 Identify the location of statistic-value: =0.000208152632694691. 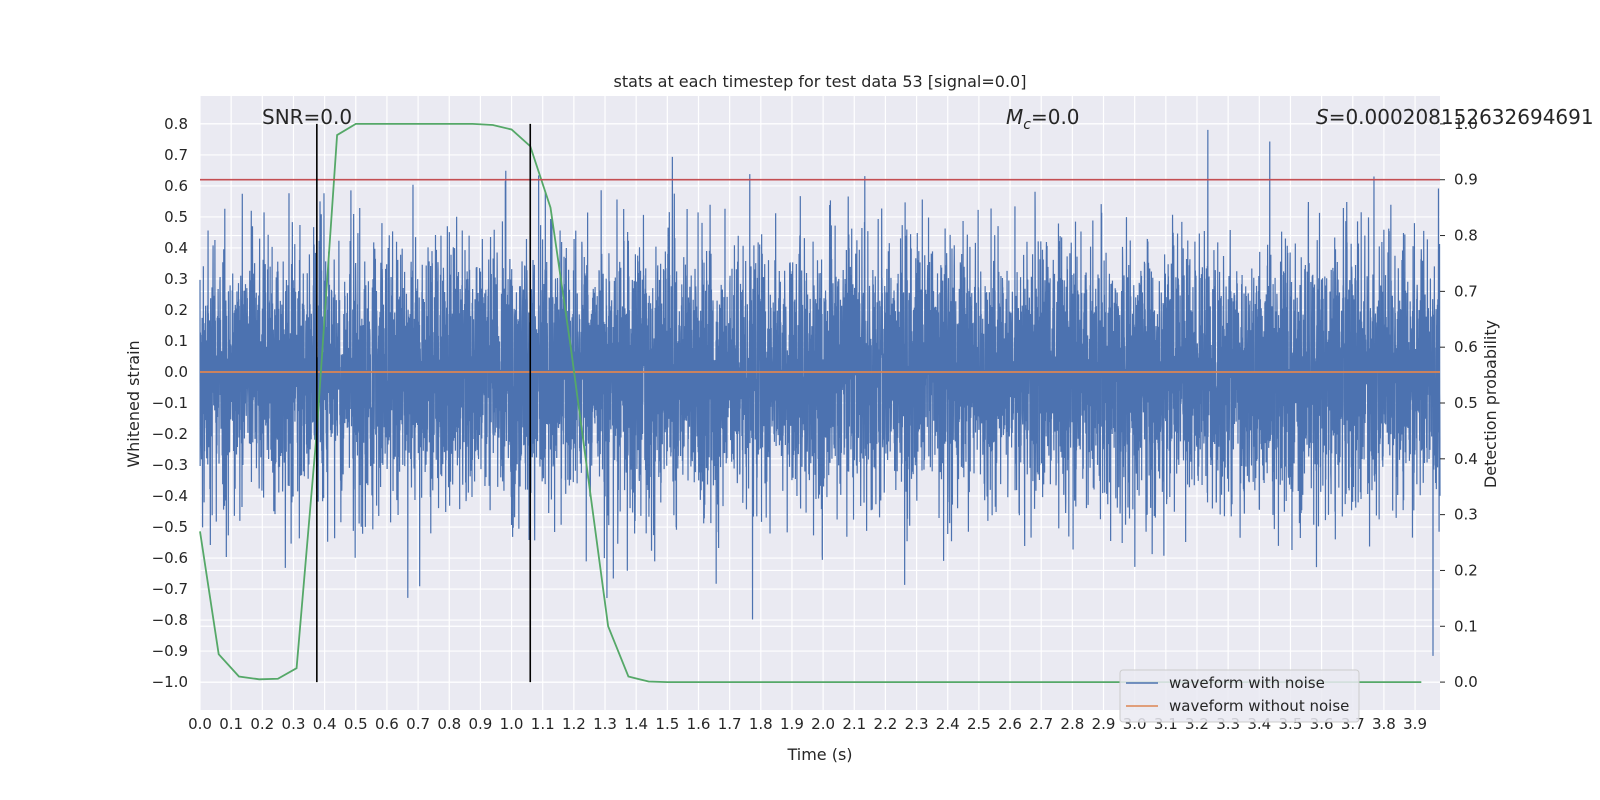
(1461, 117).